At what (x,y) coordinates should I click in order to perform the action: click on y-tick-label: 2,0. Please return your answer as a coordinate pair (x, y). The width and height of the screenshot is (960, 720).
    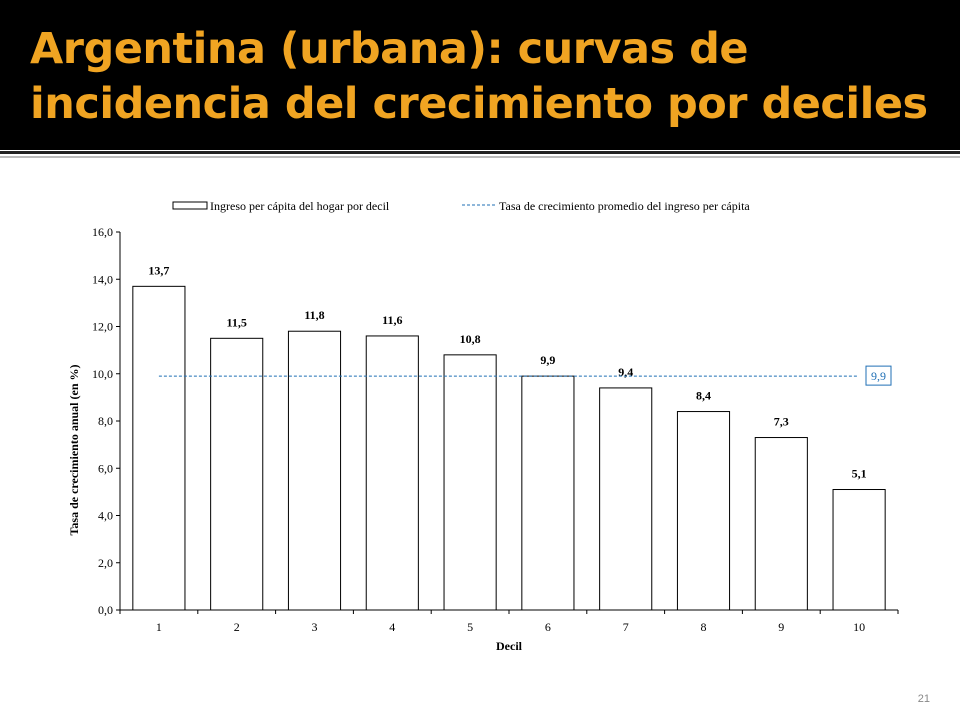
    Looking at the image, I should click on (105, 563).